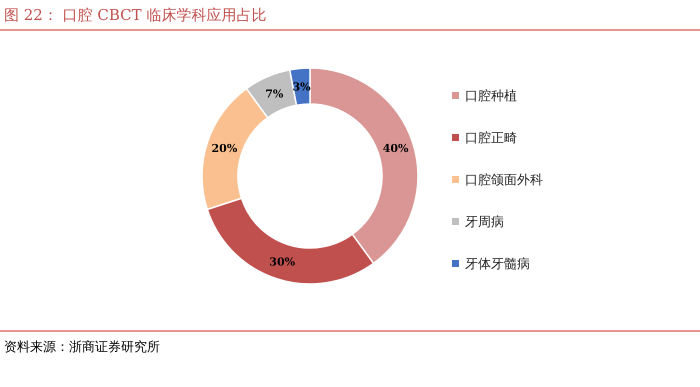 Image resolution: width=700 pixels, height=387 pixels. What do you see at coordinates (491, 138) in the screenshot?
I see `legend-label: 口腔正畸` at bounding box center [491, 138].